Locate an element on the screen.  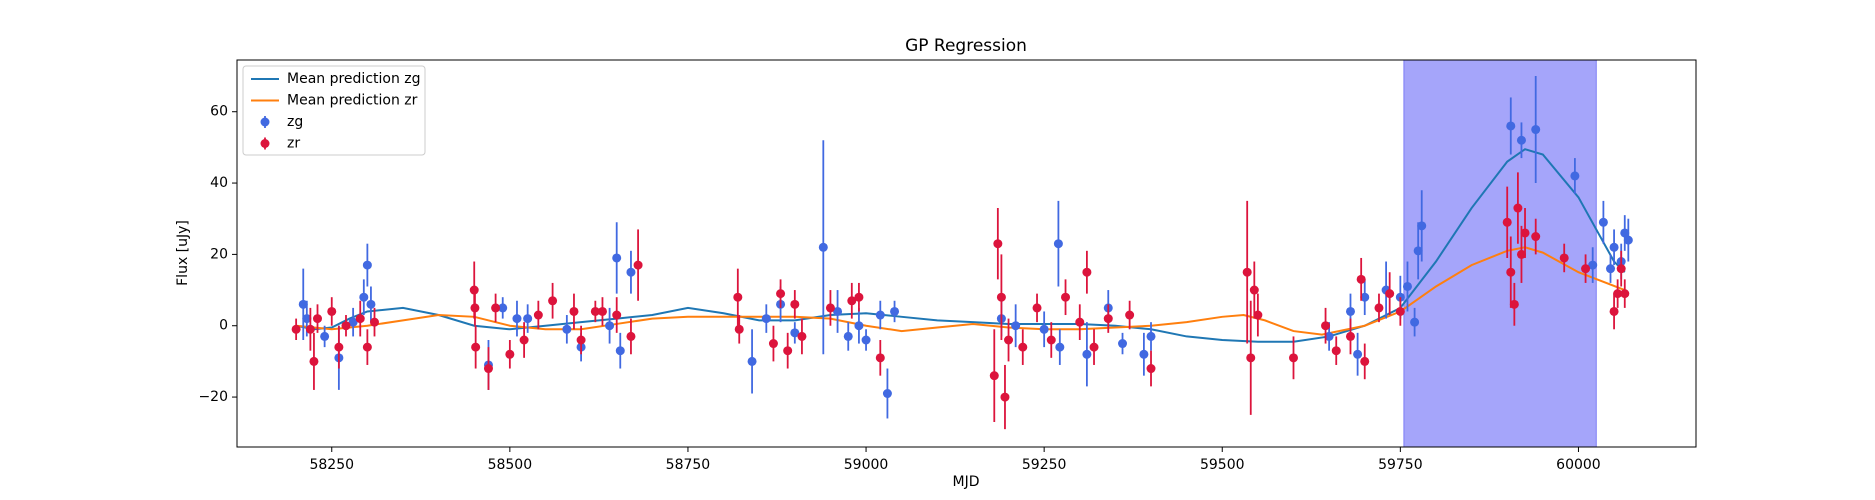
x-tick-label: 58750 is located at coordinates (688, 465).